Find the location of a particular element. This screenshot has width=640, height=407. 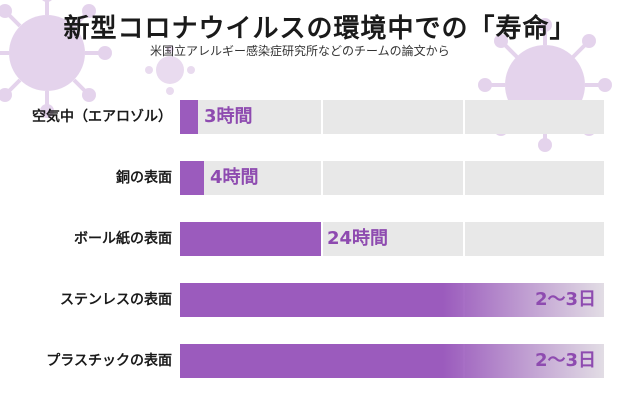

category-label: ボール紙の表面 is located at coordinates (123, 239).